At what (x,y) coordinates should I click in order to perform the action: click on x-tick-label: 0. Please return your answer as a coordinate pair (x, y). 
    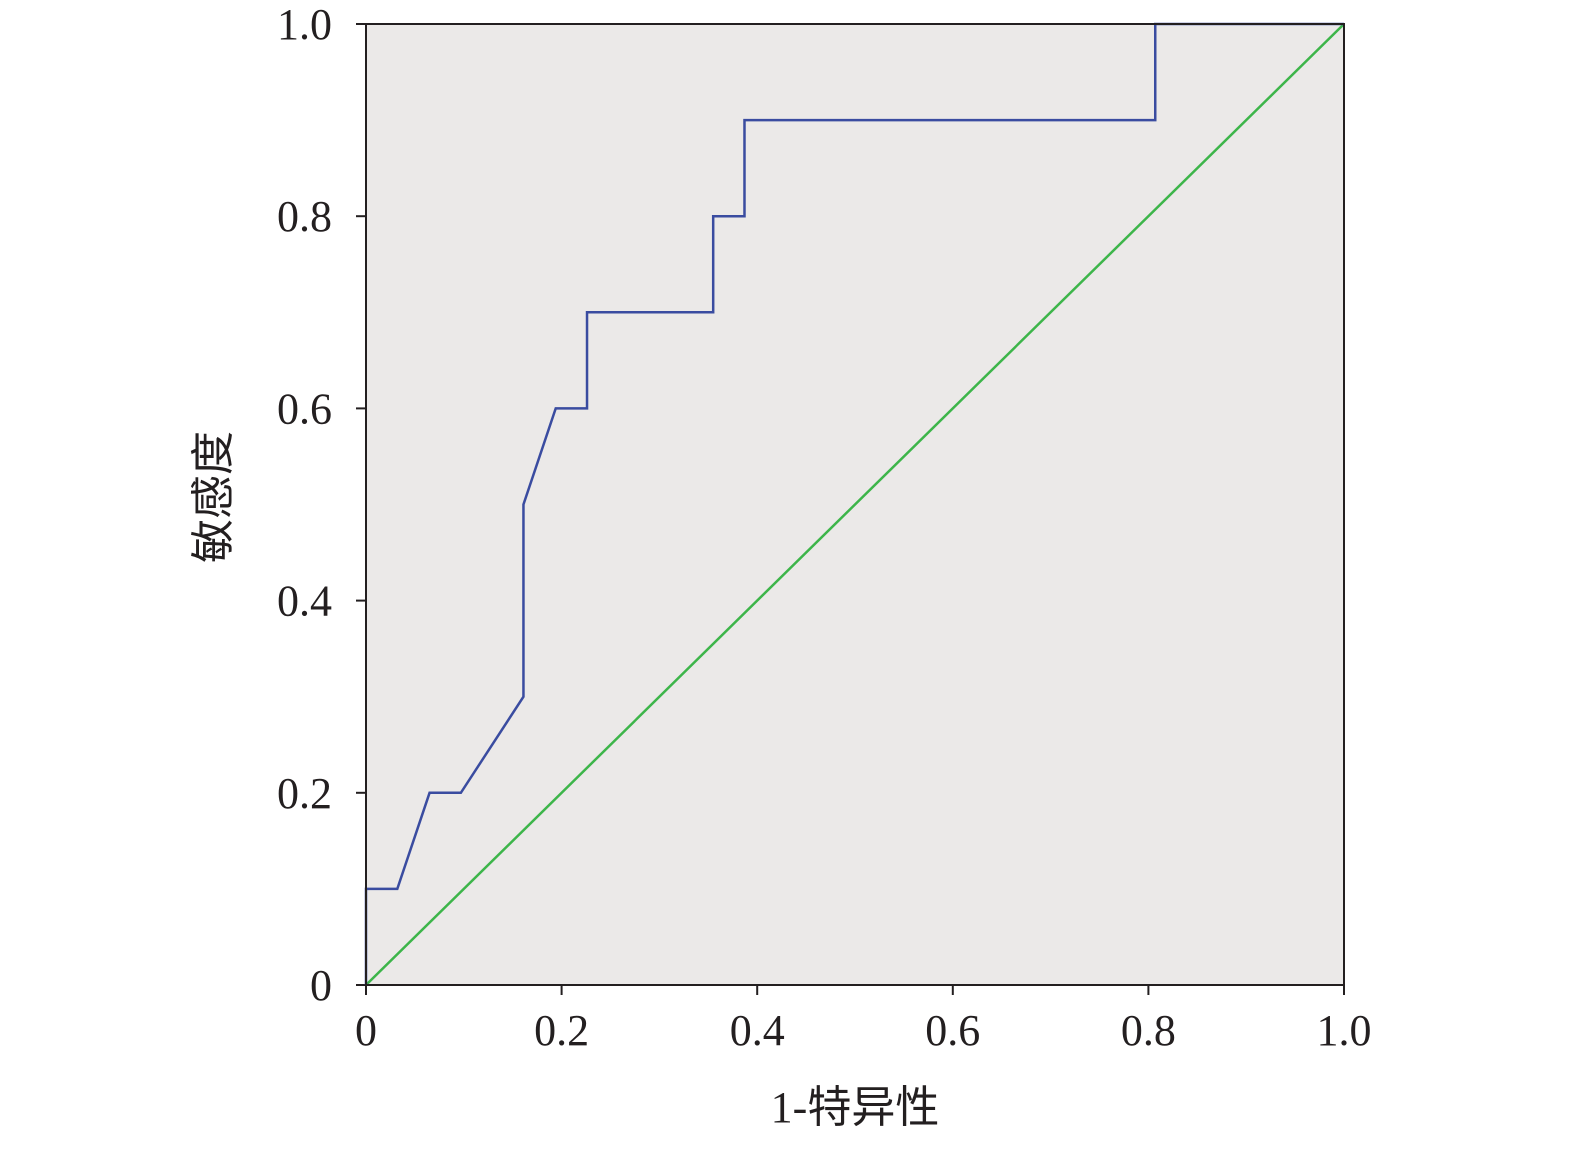
    Looking at the image, I should click on (366, 1030).